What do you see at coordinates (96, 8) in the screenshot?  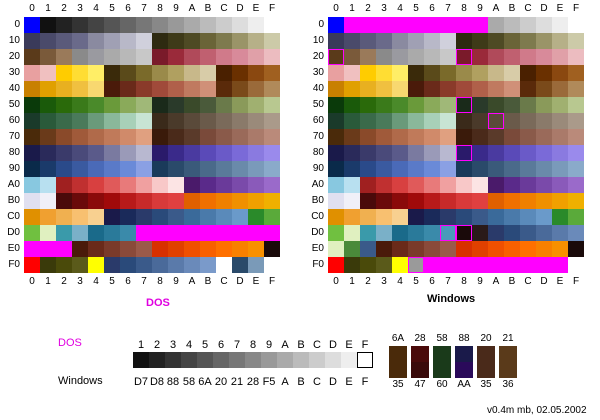 I see `column-label: 4` at bounding box center [96, 8].